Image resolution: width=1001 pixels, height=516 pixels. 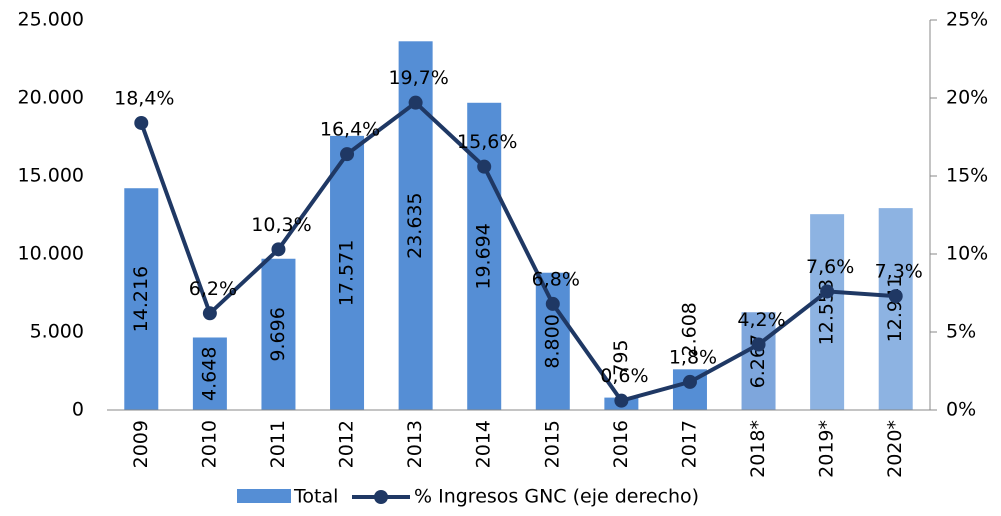 I want to click on line-value-label: 7,3%, so click(x=899, y=272).